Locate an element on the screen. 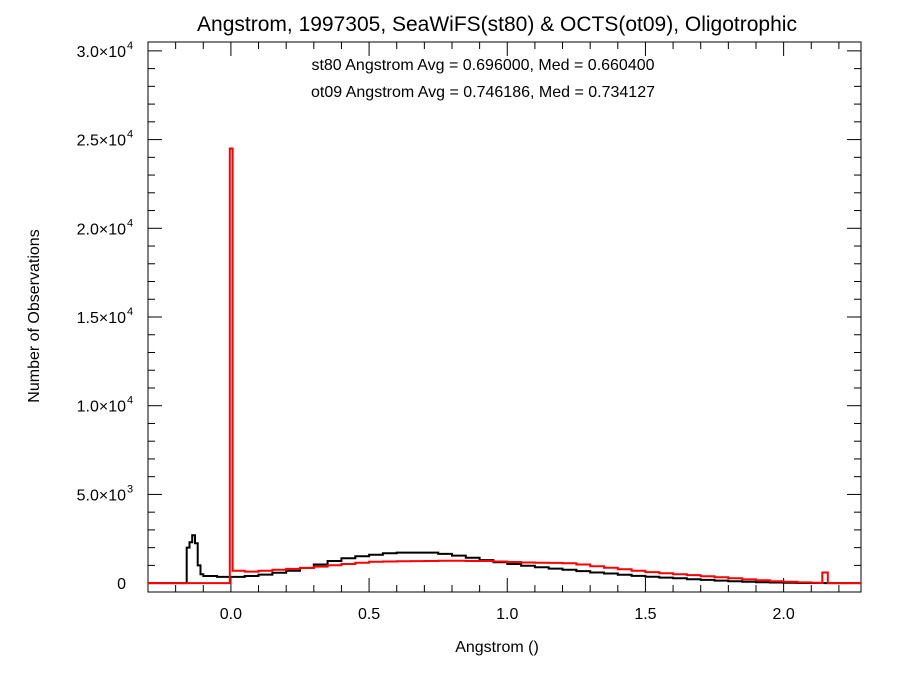 This screenshot has height=675, width=900. y-tick-label: 1.0×10 is located at coordinates (101, 407).